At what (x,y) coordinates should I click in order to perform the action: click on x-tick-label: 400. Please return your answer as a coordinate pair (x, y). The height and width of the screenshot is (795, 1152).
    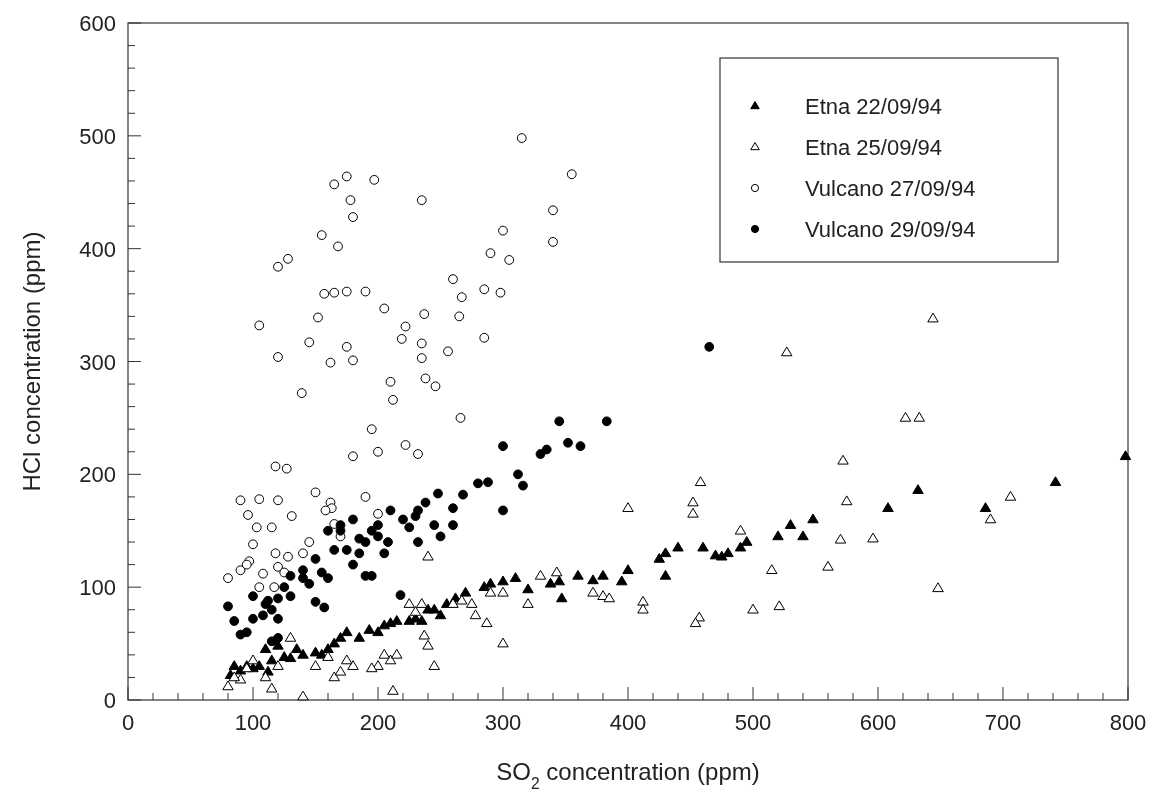
    Looking at the image, I should click on (628, 722).